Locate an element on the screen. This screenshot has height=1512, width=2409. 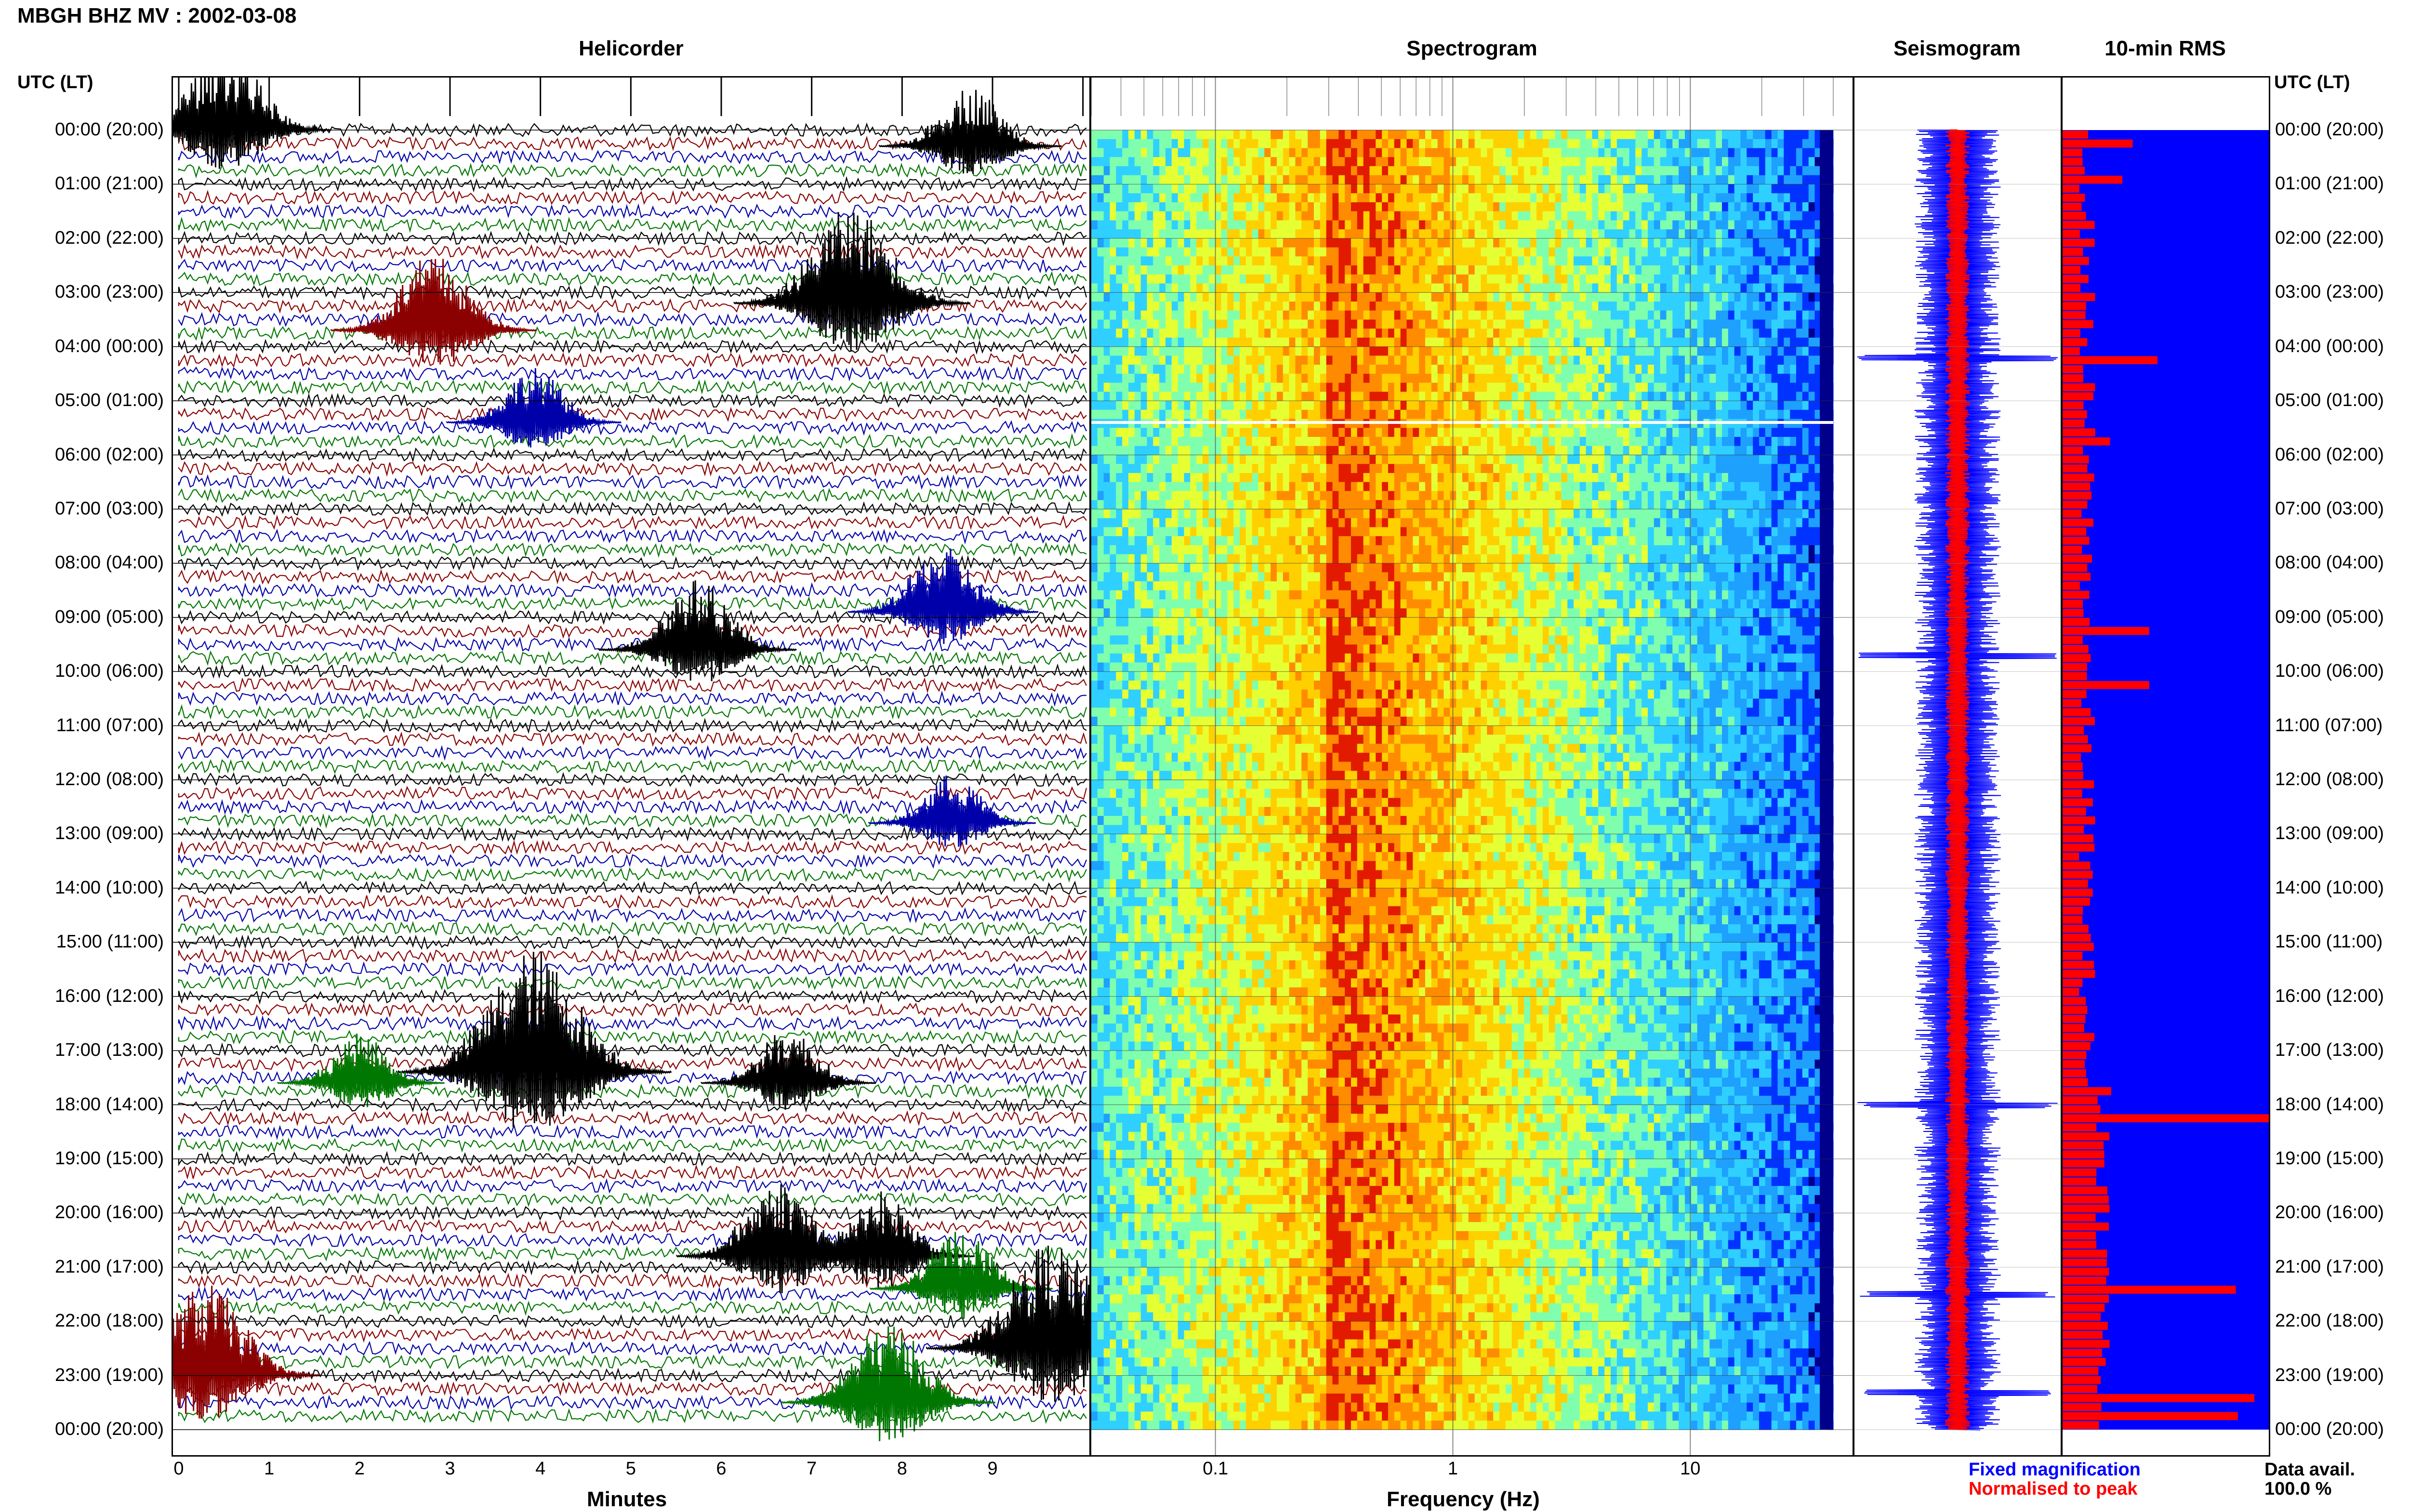
helicorder-trace is located at coordinates (632, 874).